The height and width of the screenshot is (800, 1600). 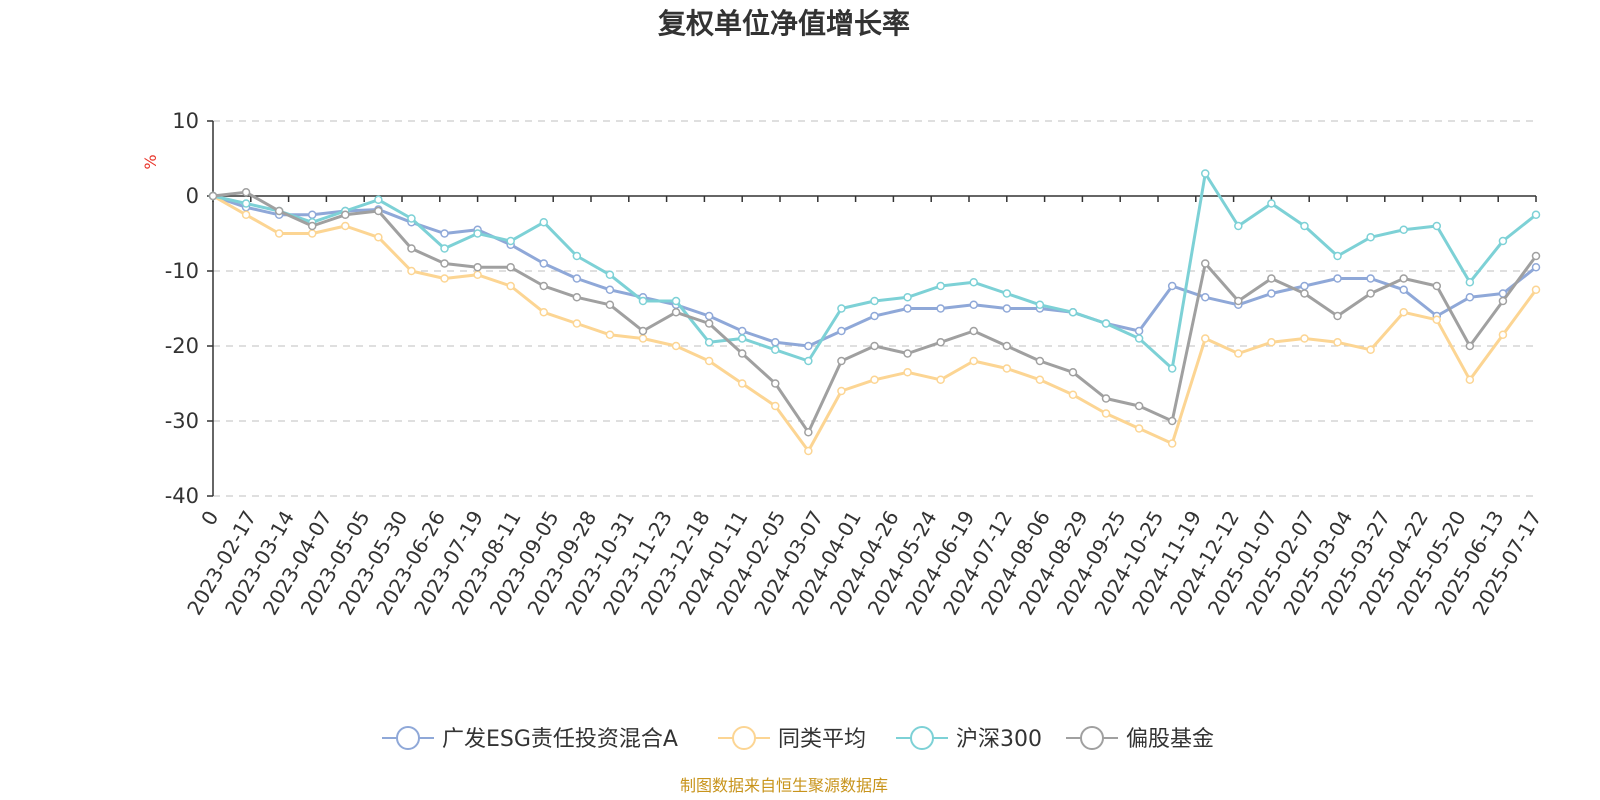 What do you see at coordinates (182, 421) in the screenshot?
I see `y-tick-label: -30` at bounding box center [182, 421].